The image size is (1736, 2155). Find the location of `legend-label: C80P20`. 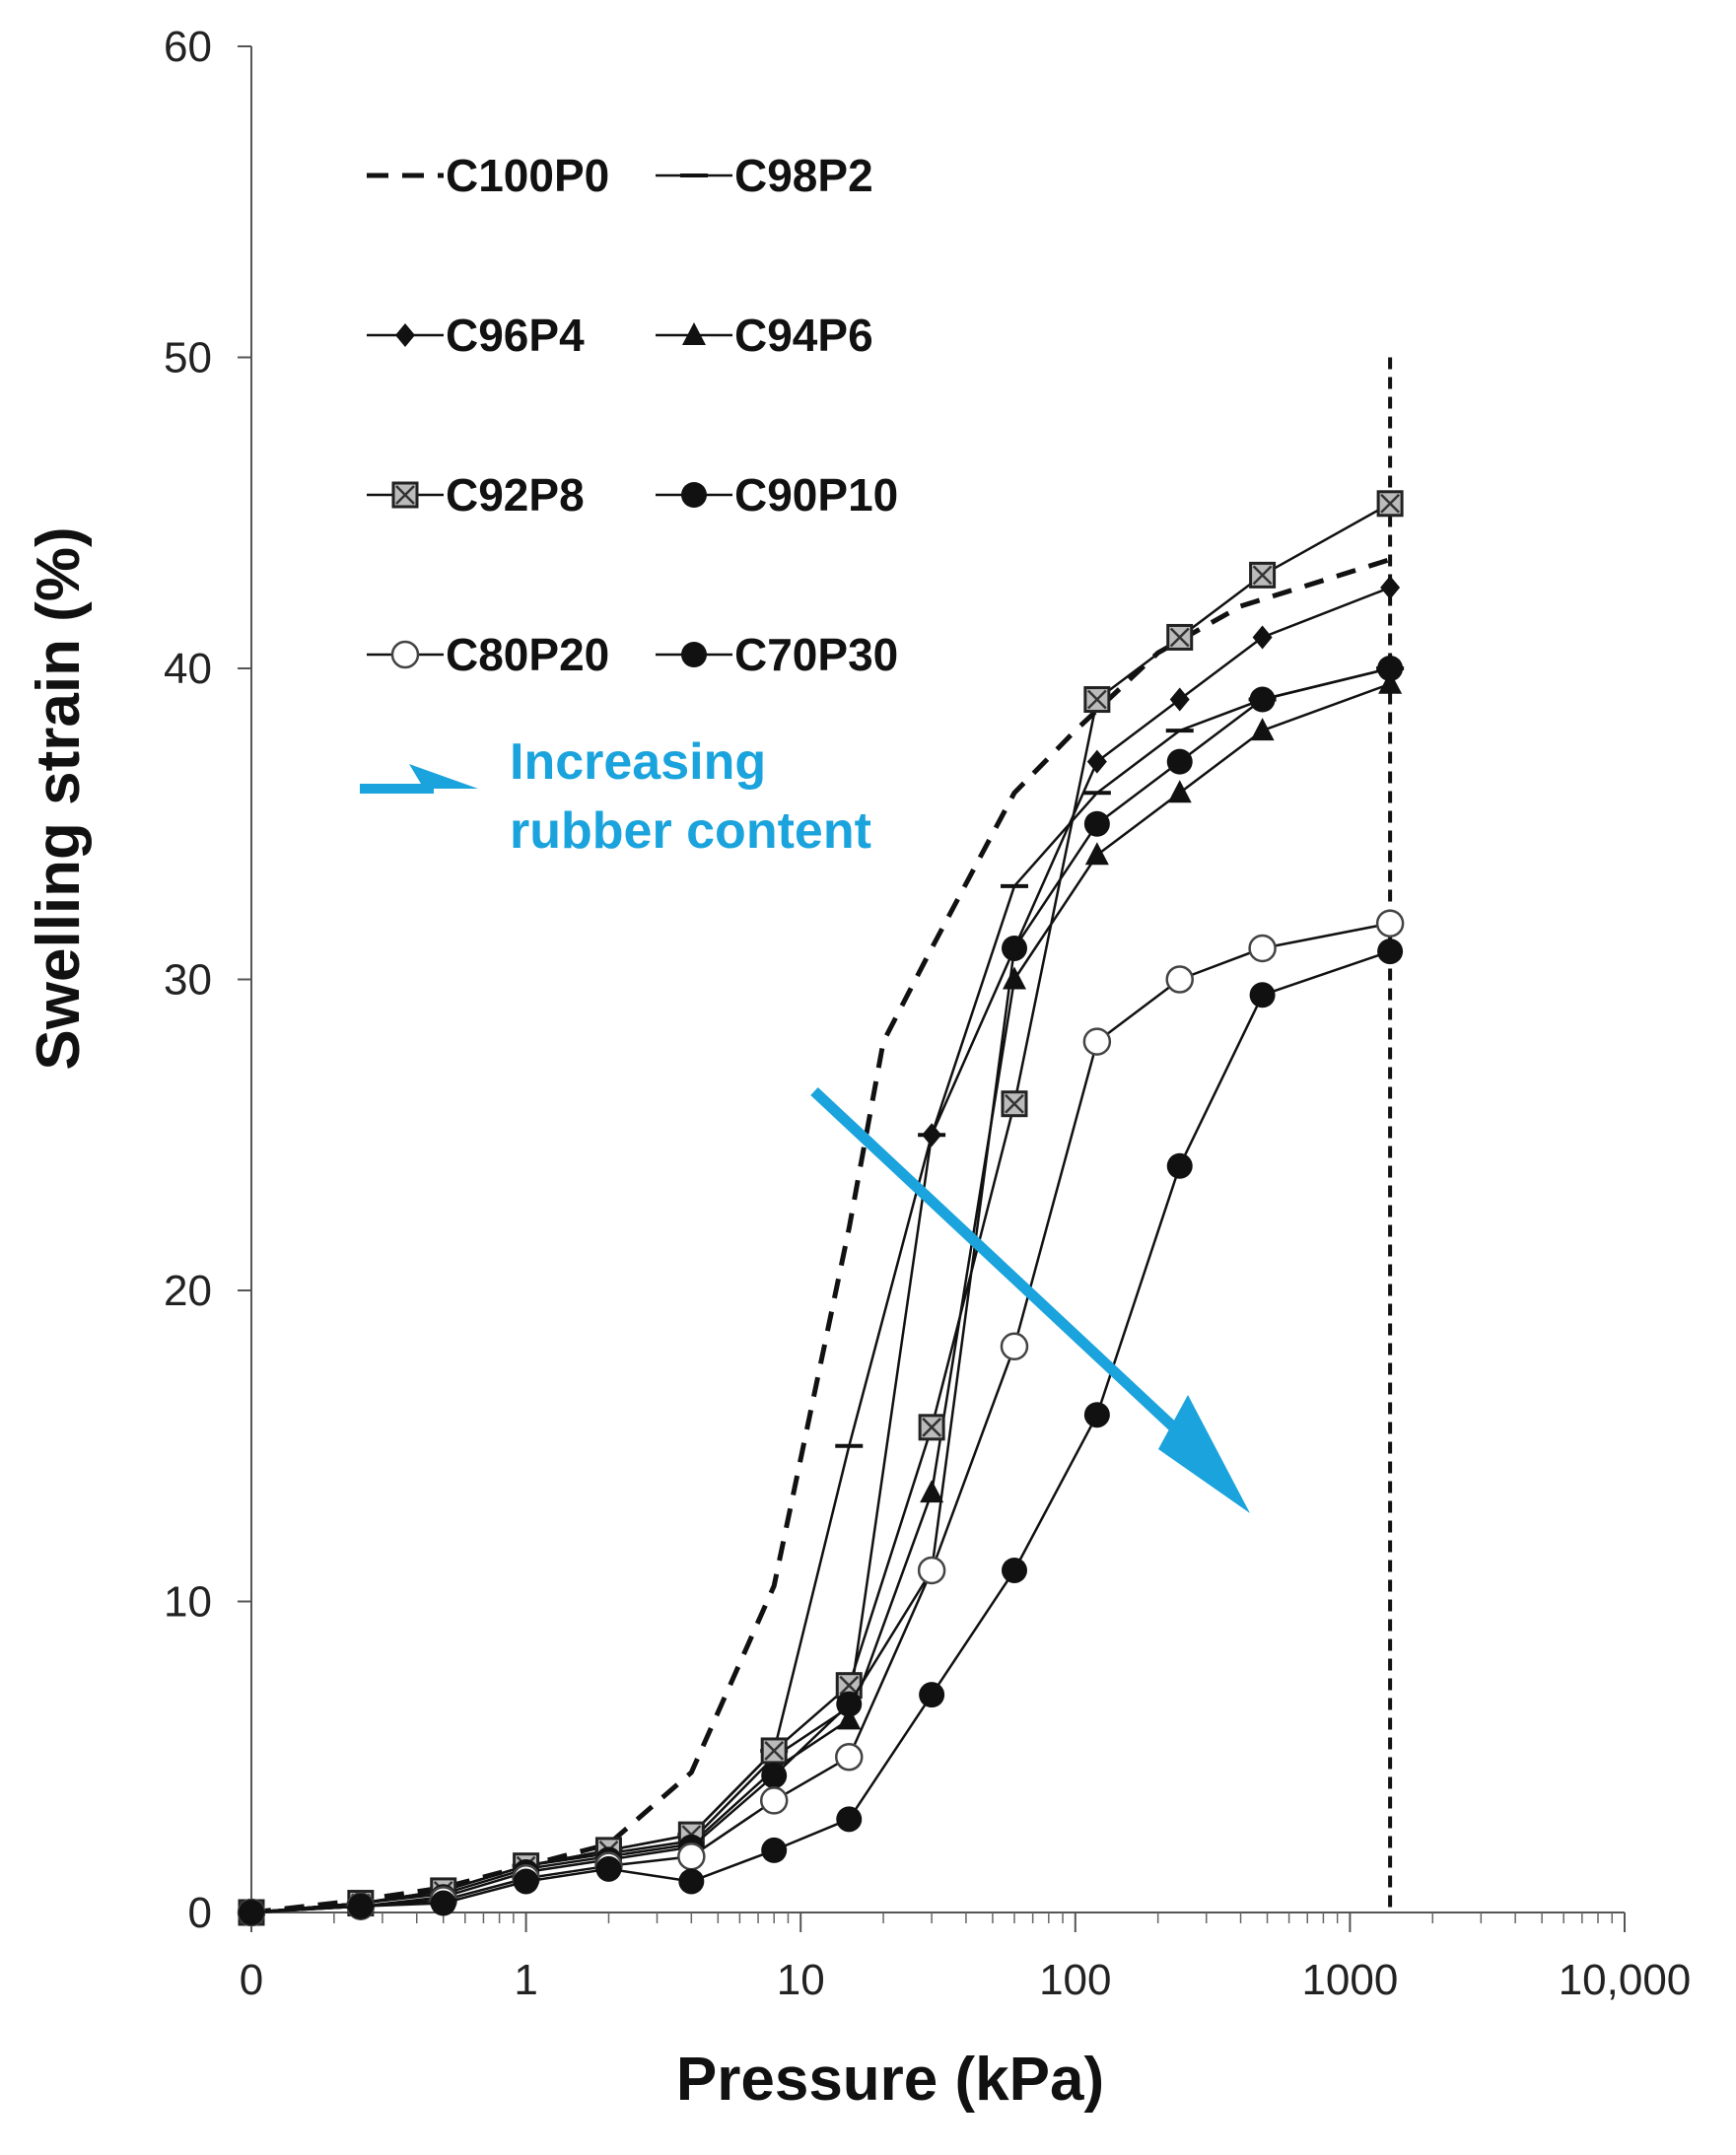

legend-label: C80P20 is located at coordinates (528, 654).